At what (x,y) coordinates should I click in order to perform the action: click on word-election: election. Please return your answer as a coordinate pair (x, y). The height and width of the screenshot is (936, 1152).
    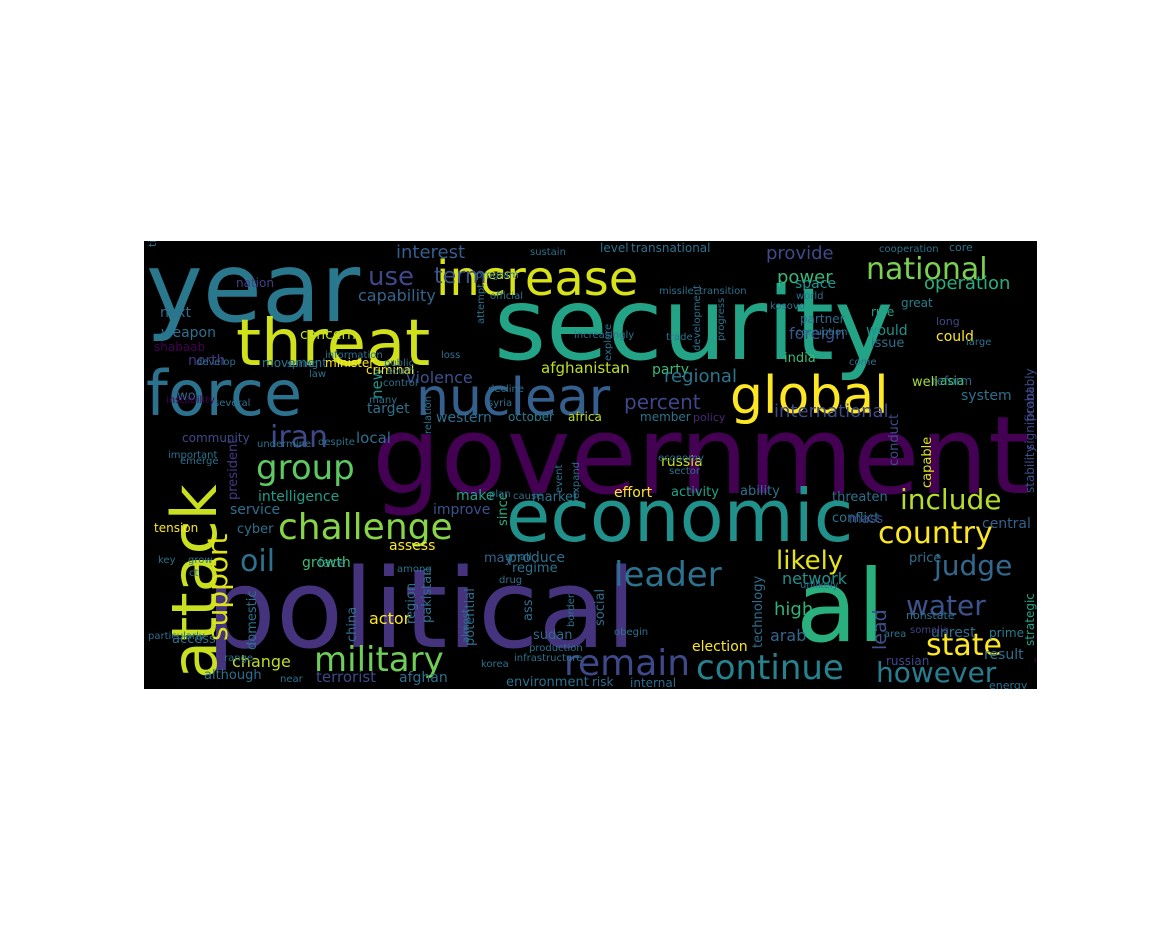
    Looking at the image, I should click on (720, 647).